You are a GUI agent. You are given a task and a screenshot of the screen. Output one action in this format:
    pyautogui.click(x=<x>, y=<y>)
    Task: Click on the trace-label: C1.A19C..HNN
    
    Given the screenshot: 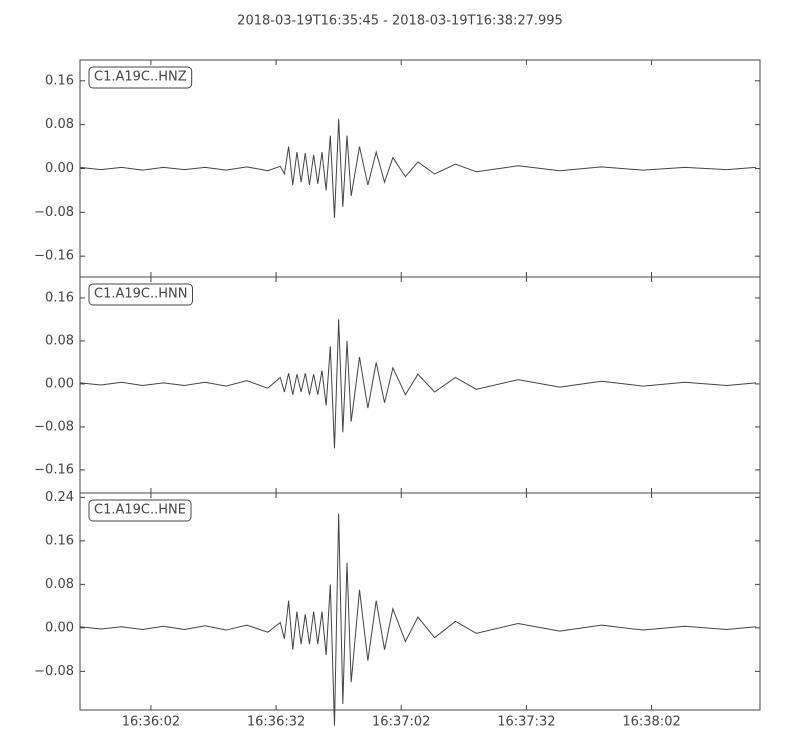 What is the action you would take?
    pyautogui.click(x=140, y=294)
    